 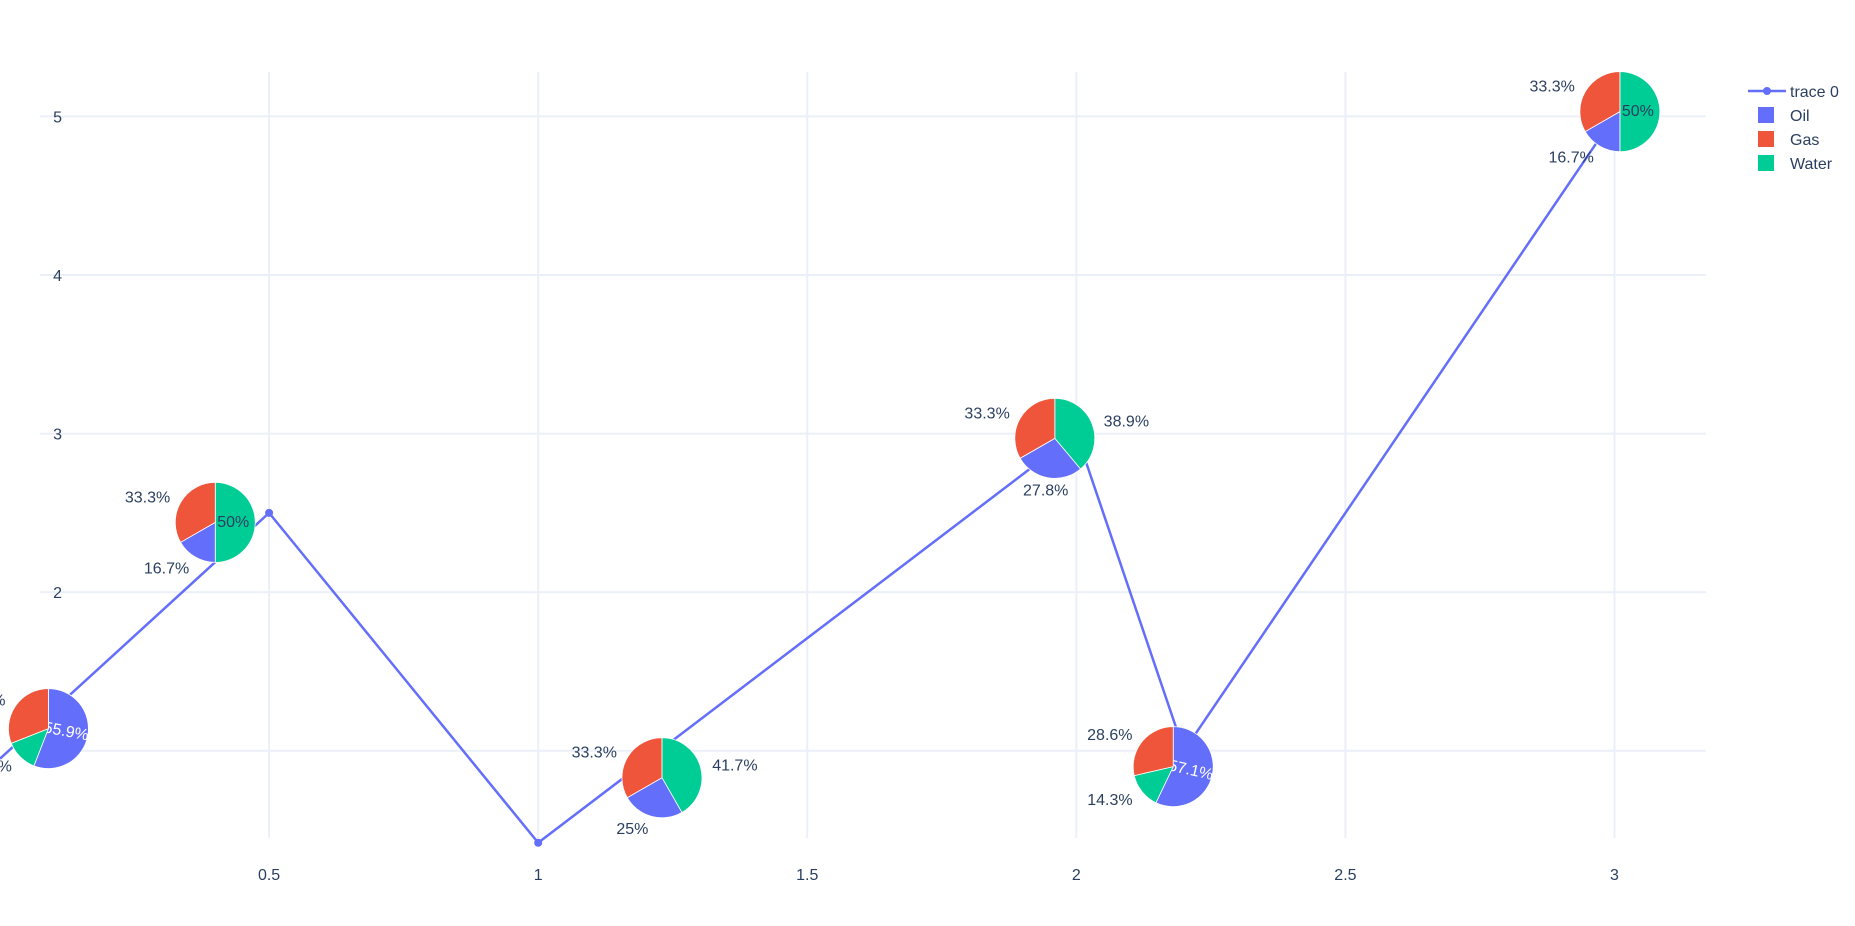 I want to click on legend-item-water: Water, so click(x=1795, y=164).